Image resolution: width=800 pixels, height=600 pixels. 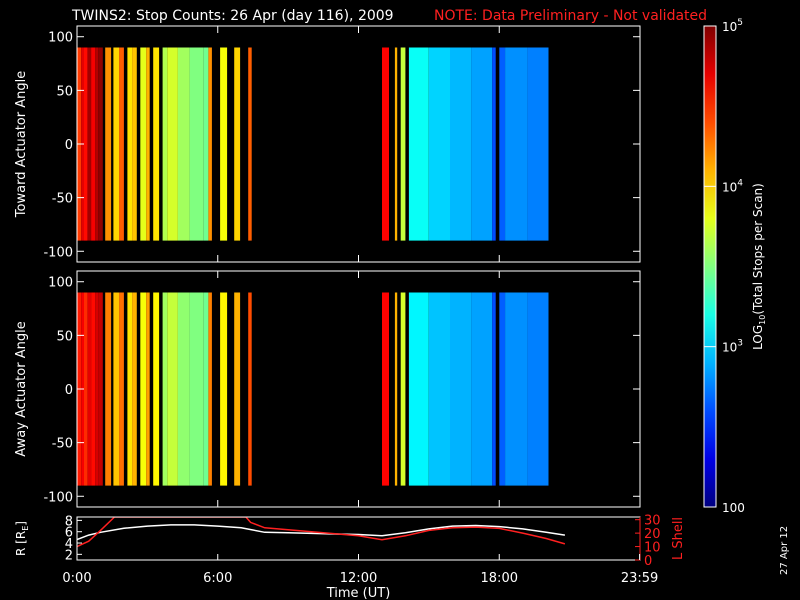 I want to click on x-tick-label: 18:00, so click(x=499, y=578).